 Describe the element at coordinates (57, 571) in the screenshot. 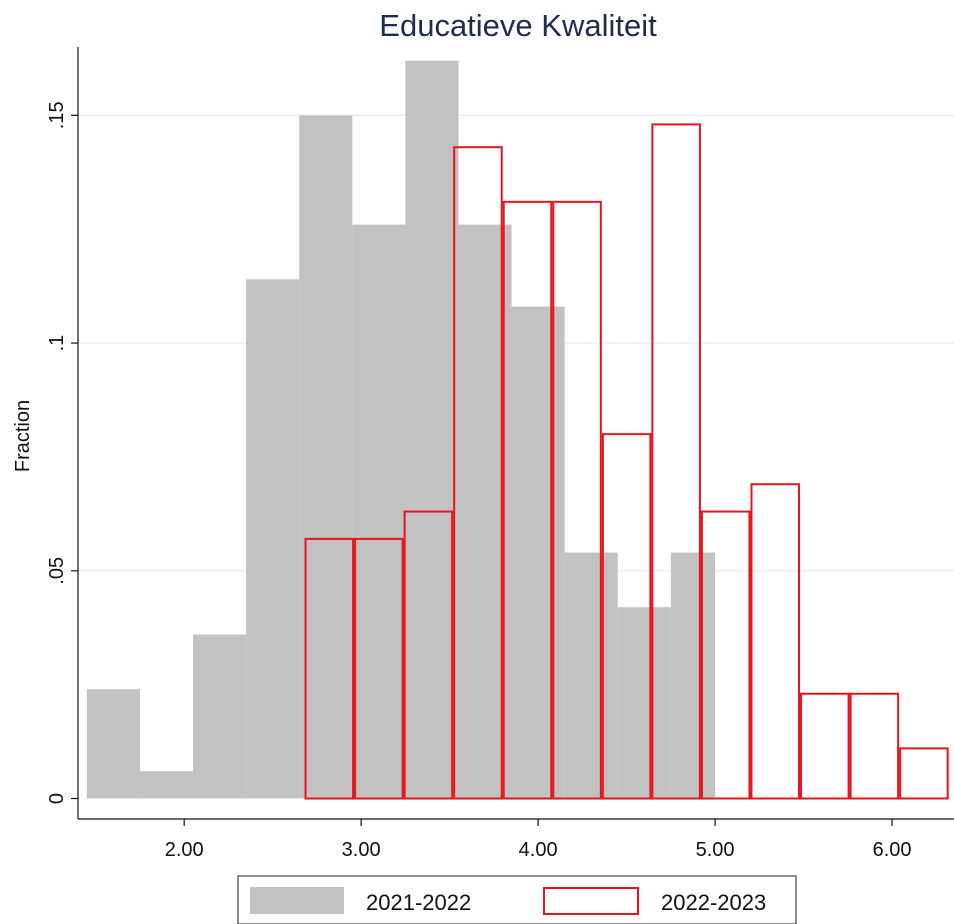

I see `y-tick-label: .05` at that location.